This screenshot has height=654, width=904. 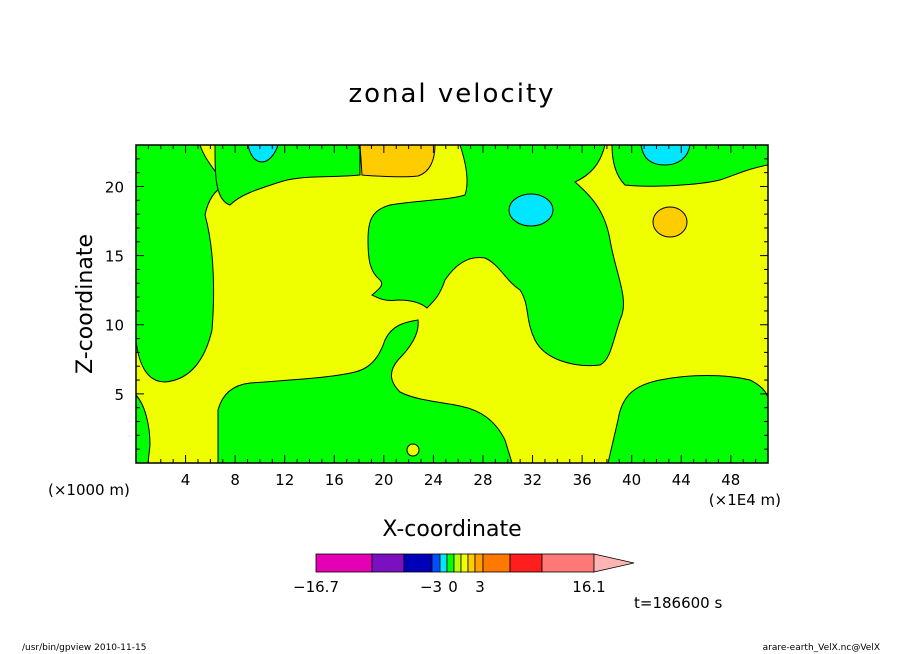 I want to click on contour-region-green-bottom-left, so click(x=365, y=391).